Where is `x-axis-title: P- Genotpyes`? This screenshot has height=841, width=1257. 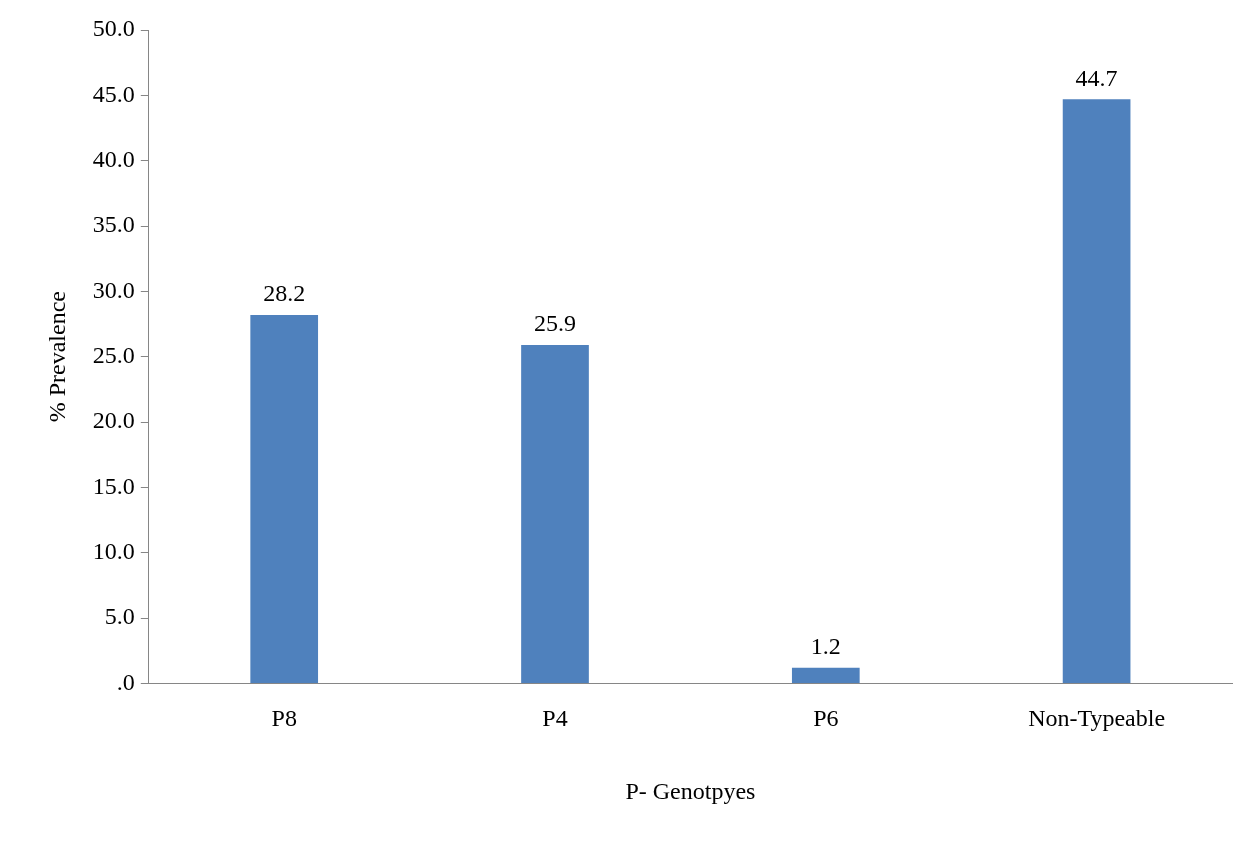
x-axis-title: P- Genotpyes is located at coordinates (690, 790).